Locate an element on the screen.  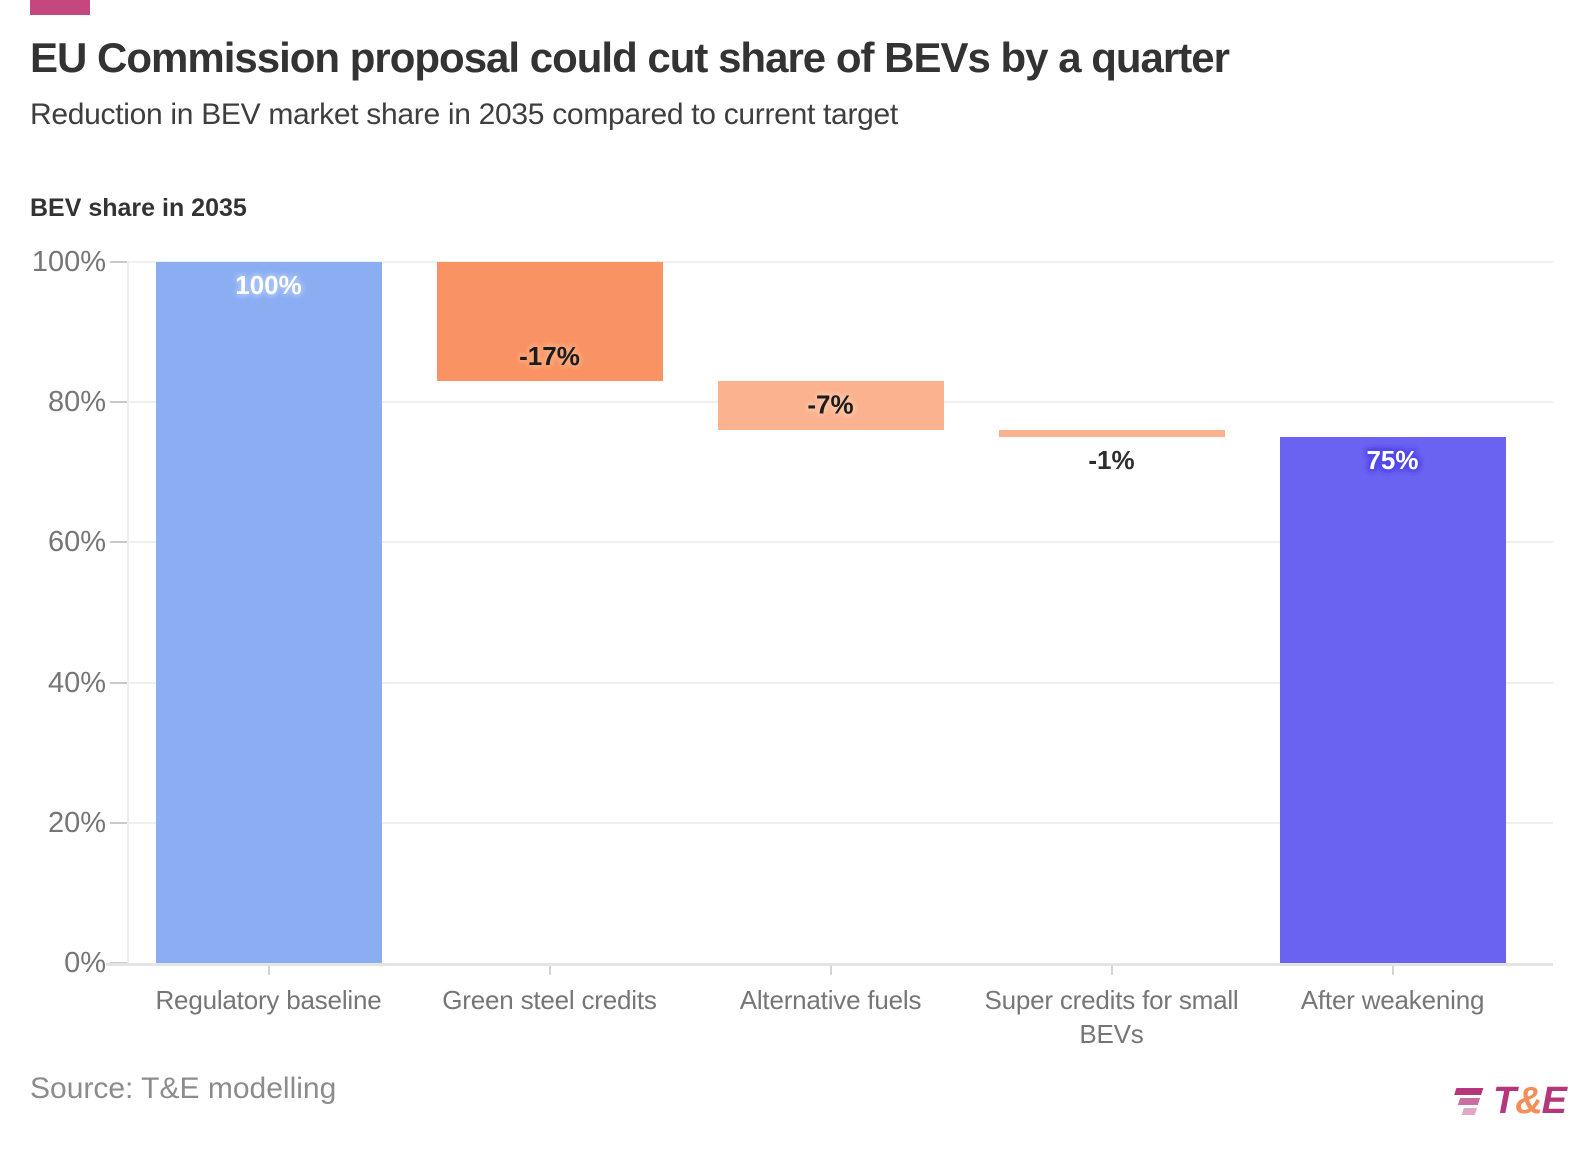
source-note: Source: T&E modelling is located at coordinates (183, 1088).